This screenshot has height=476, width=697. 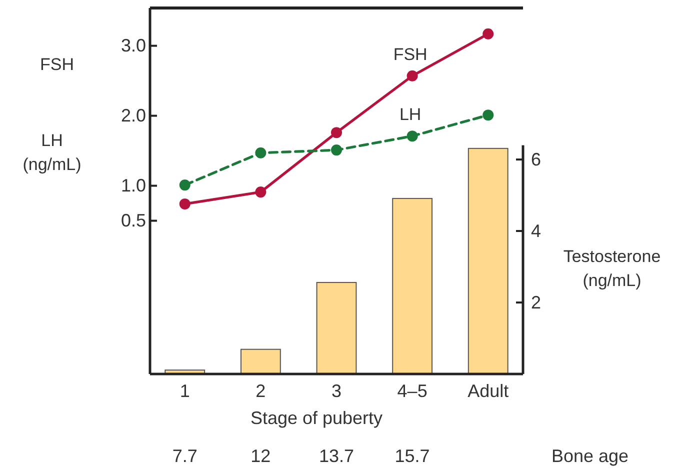 I want to click on series-label: FSH, so click(x=410, y=54).